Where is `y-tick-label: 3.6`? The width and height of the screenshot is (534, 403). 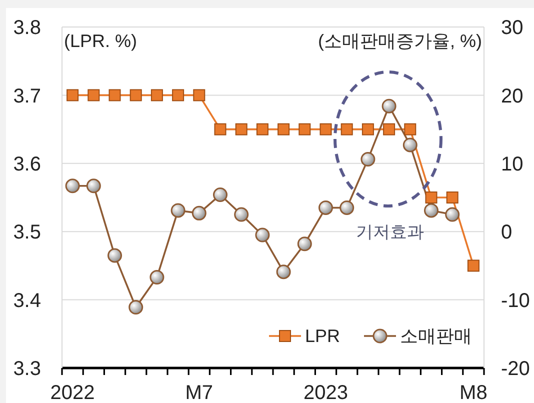
y-tick-label: 3.6 is located at coordinates (27, 165).